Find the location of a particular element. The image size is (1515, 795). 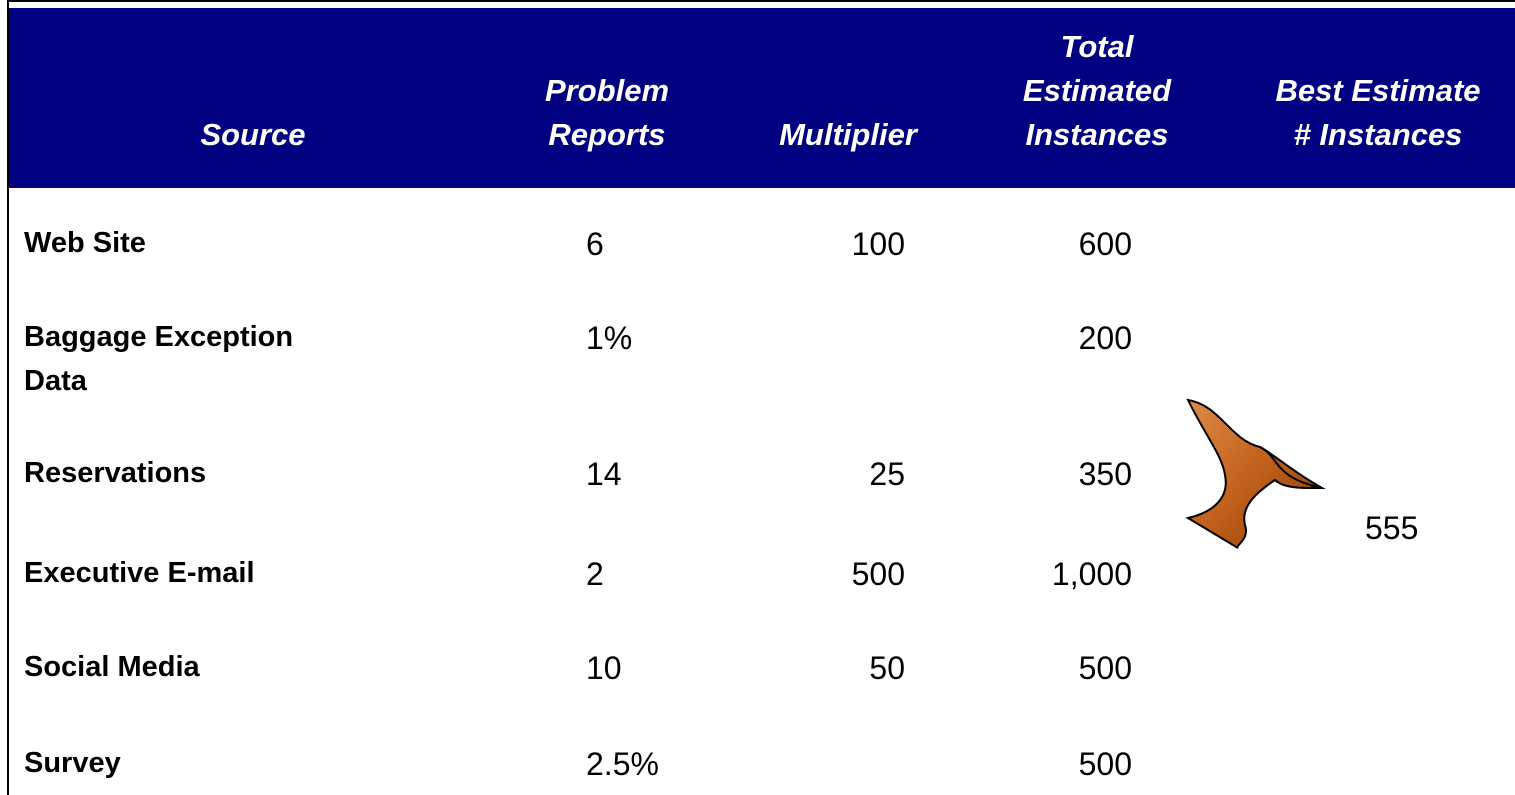

total-cell: 600 is located at coordinates (1105, 244).